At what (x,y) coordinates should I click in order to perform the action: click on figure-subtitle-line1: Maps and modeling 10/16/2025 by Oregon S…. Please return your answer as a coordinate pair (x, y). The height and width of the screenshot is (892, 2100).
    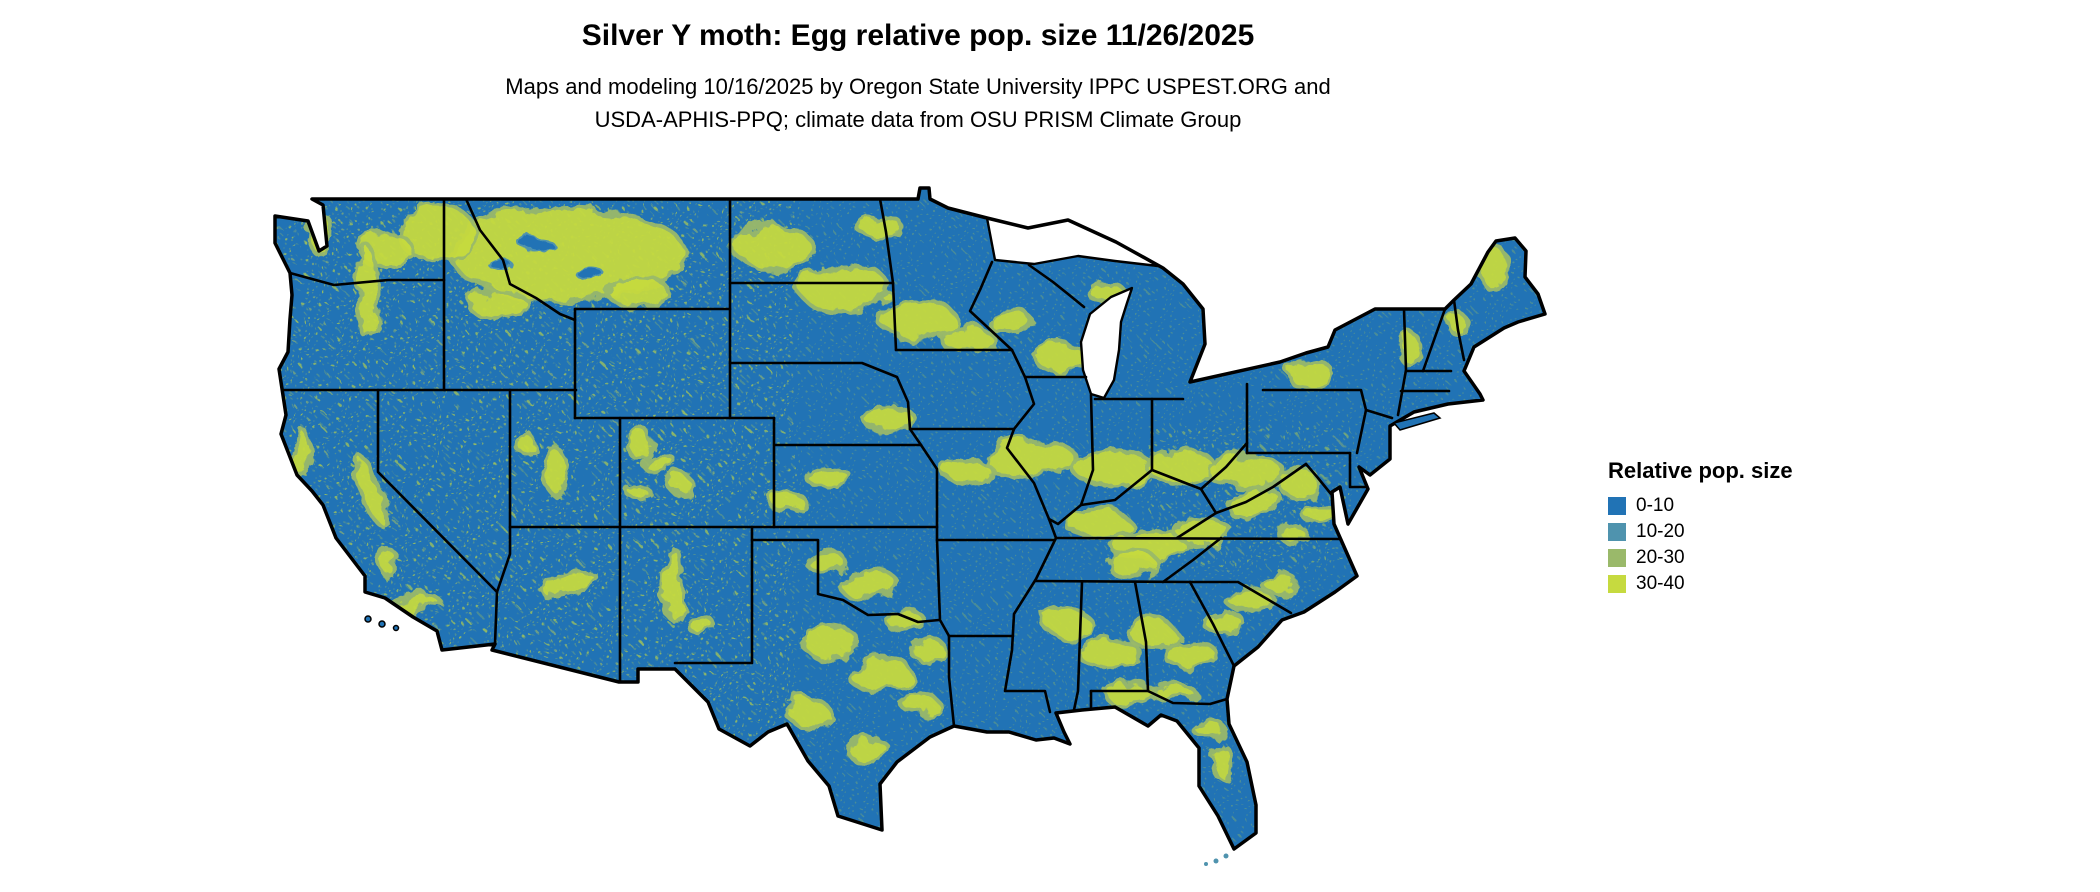
    Looking at the image, I should click on (918, 86).